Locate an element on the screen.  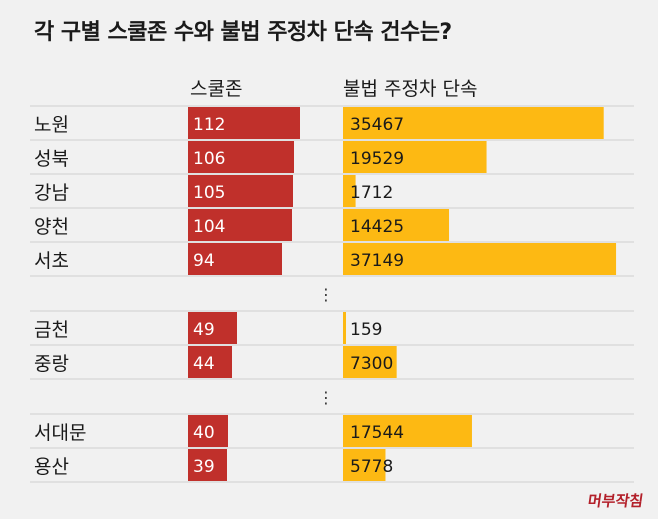
school-zone-value: 105 is located at coordinates (209, 193).